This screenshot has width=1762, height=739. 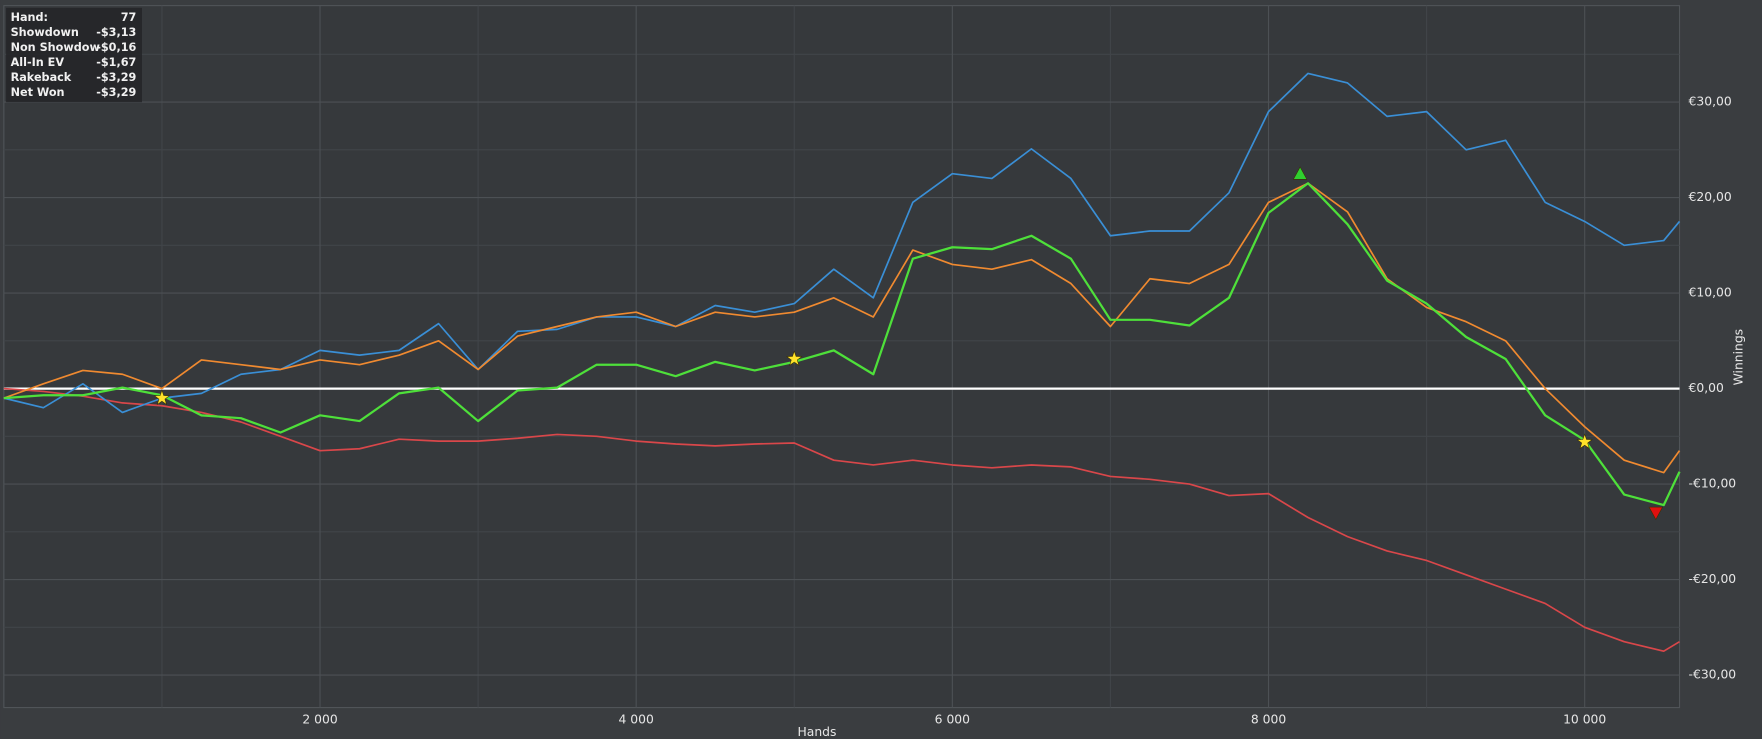 What do you see at coordinates (1739, 357) in the screenshot?
I see `y-axis-label: Winnings` at bounding box center [1739, 357].